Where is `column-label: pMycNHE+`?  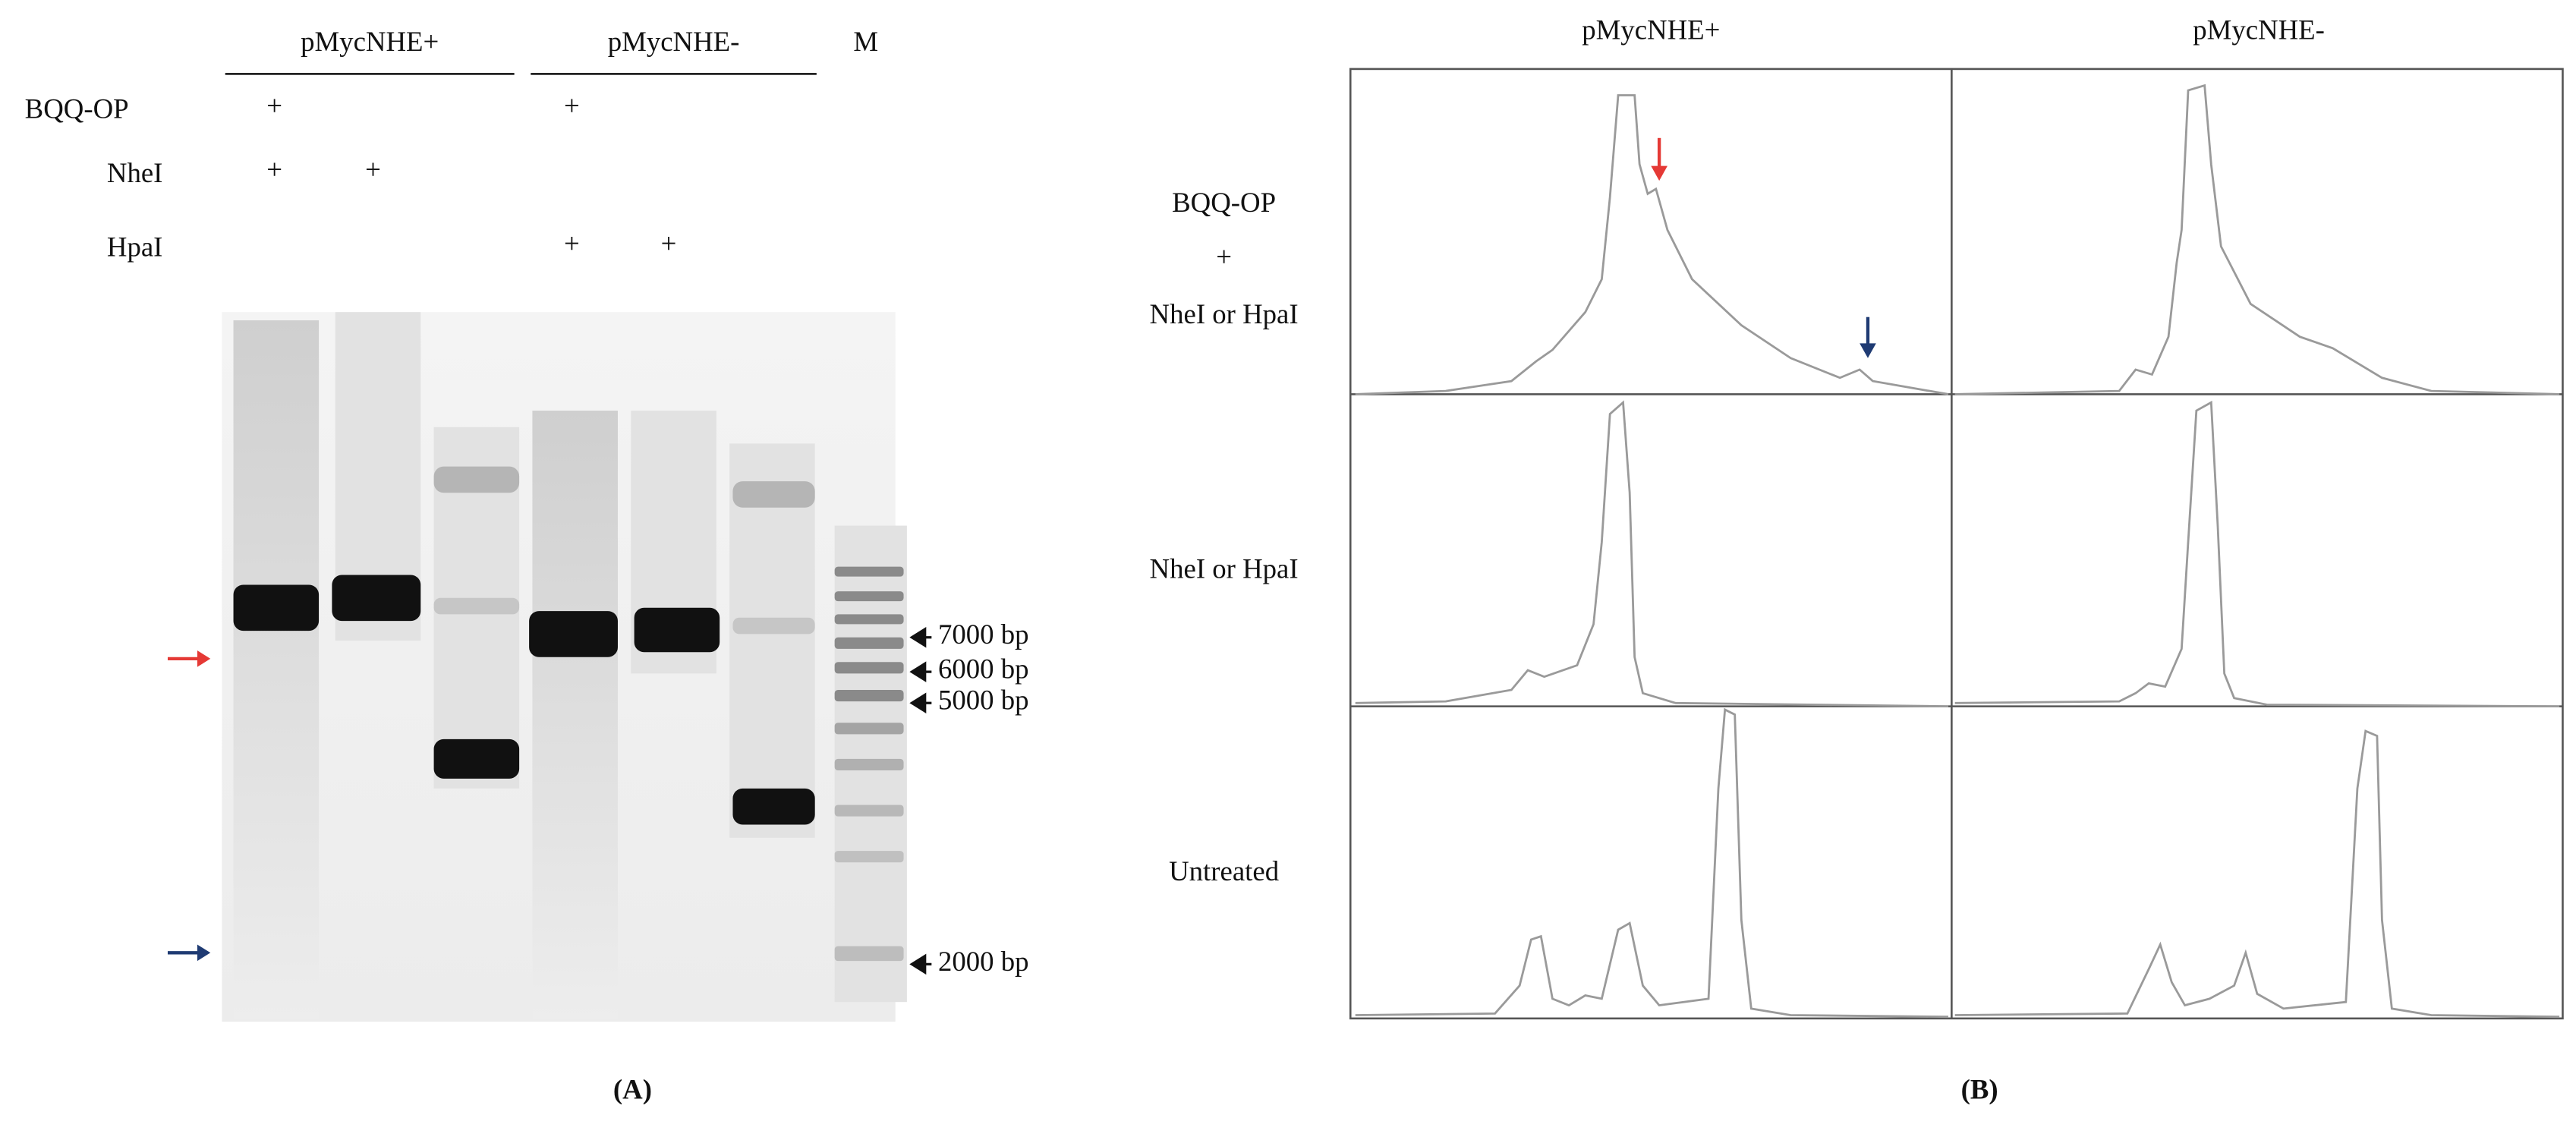
column-label: pMycNHE+ is located at coordinates (1651, 30).